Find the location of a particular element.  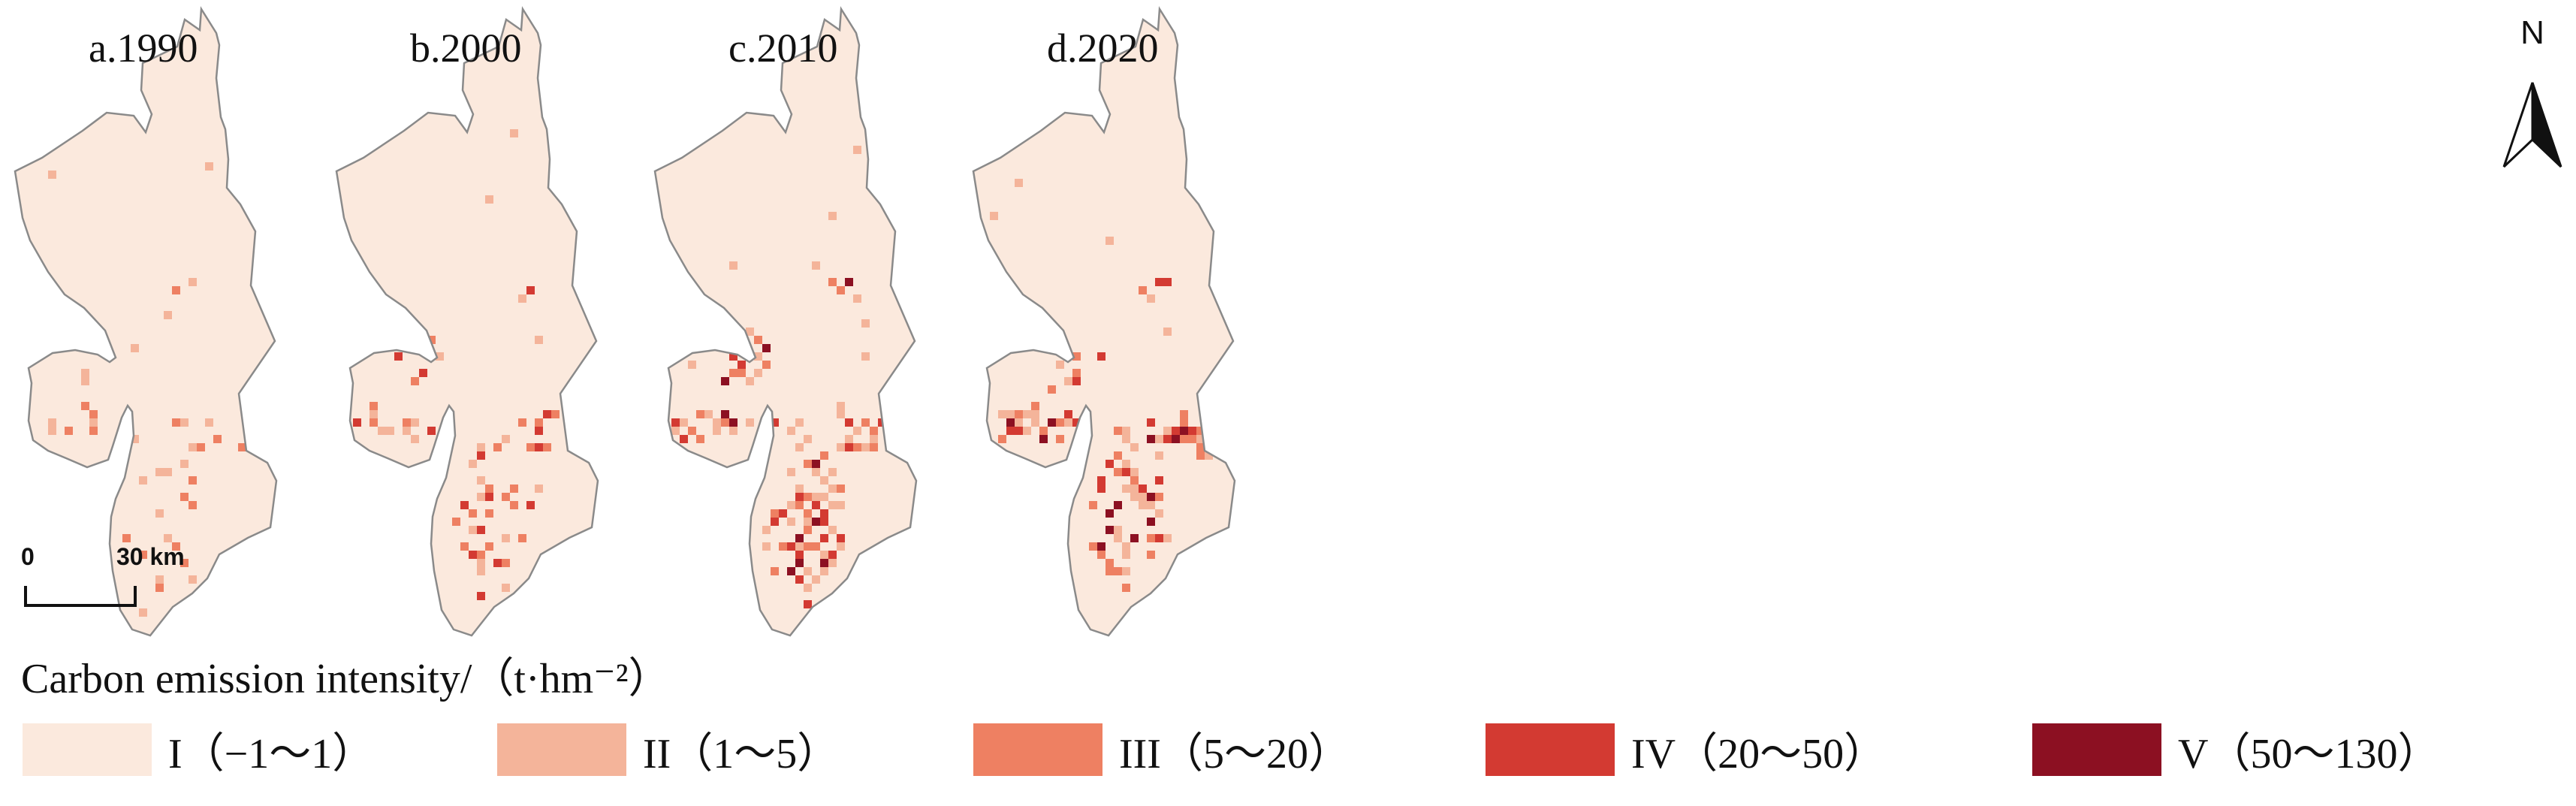

map-panel-1990 is located at coordinates (146, 321).